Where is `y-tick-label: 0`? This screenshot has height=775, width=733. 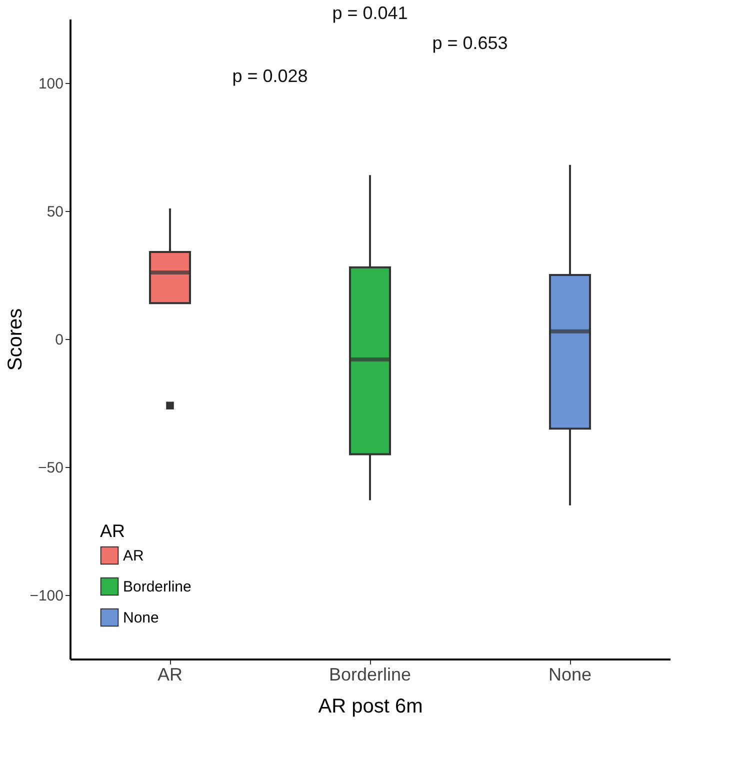
y-tick-label: 0 is located at coordinates (59, 340).